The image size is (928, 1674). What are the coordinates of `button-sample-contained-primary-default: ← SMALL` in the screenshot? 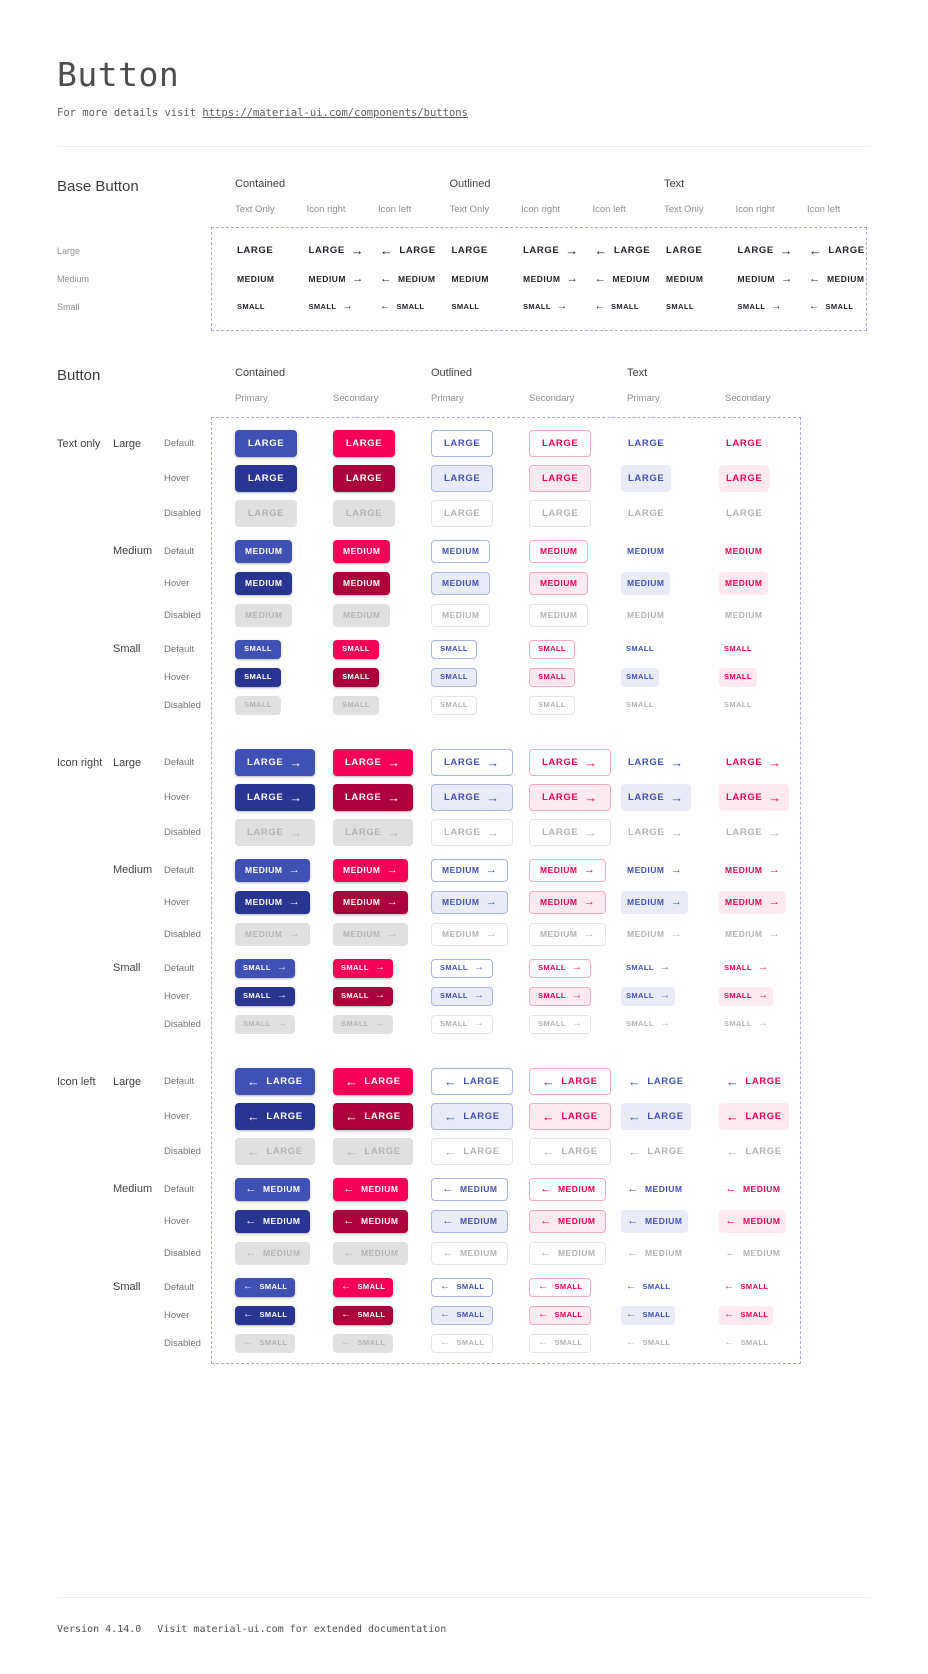 It's located at (265, 1287).